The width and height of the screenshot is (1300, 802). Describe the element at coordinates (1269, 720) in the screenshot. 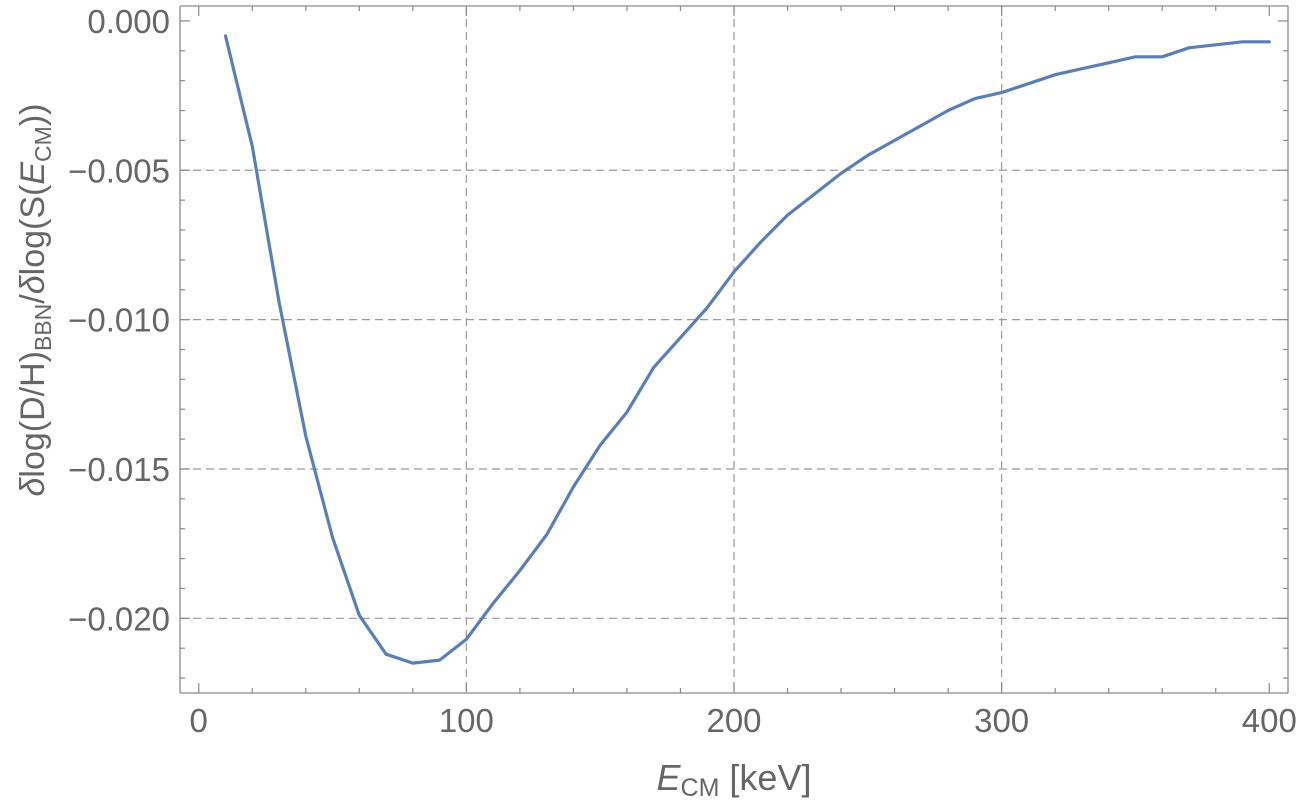

I see `x-tick-label: 400` at that location.